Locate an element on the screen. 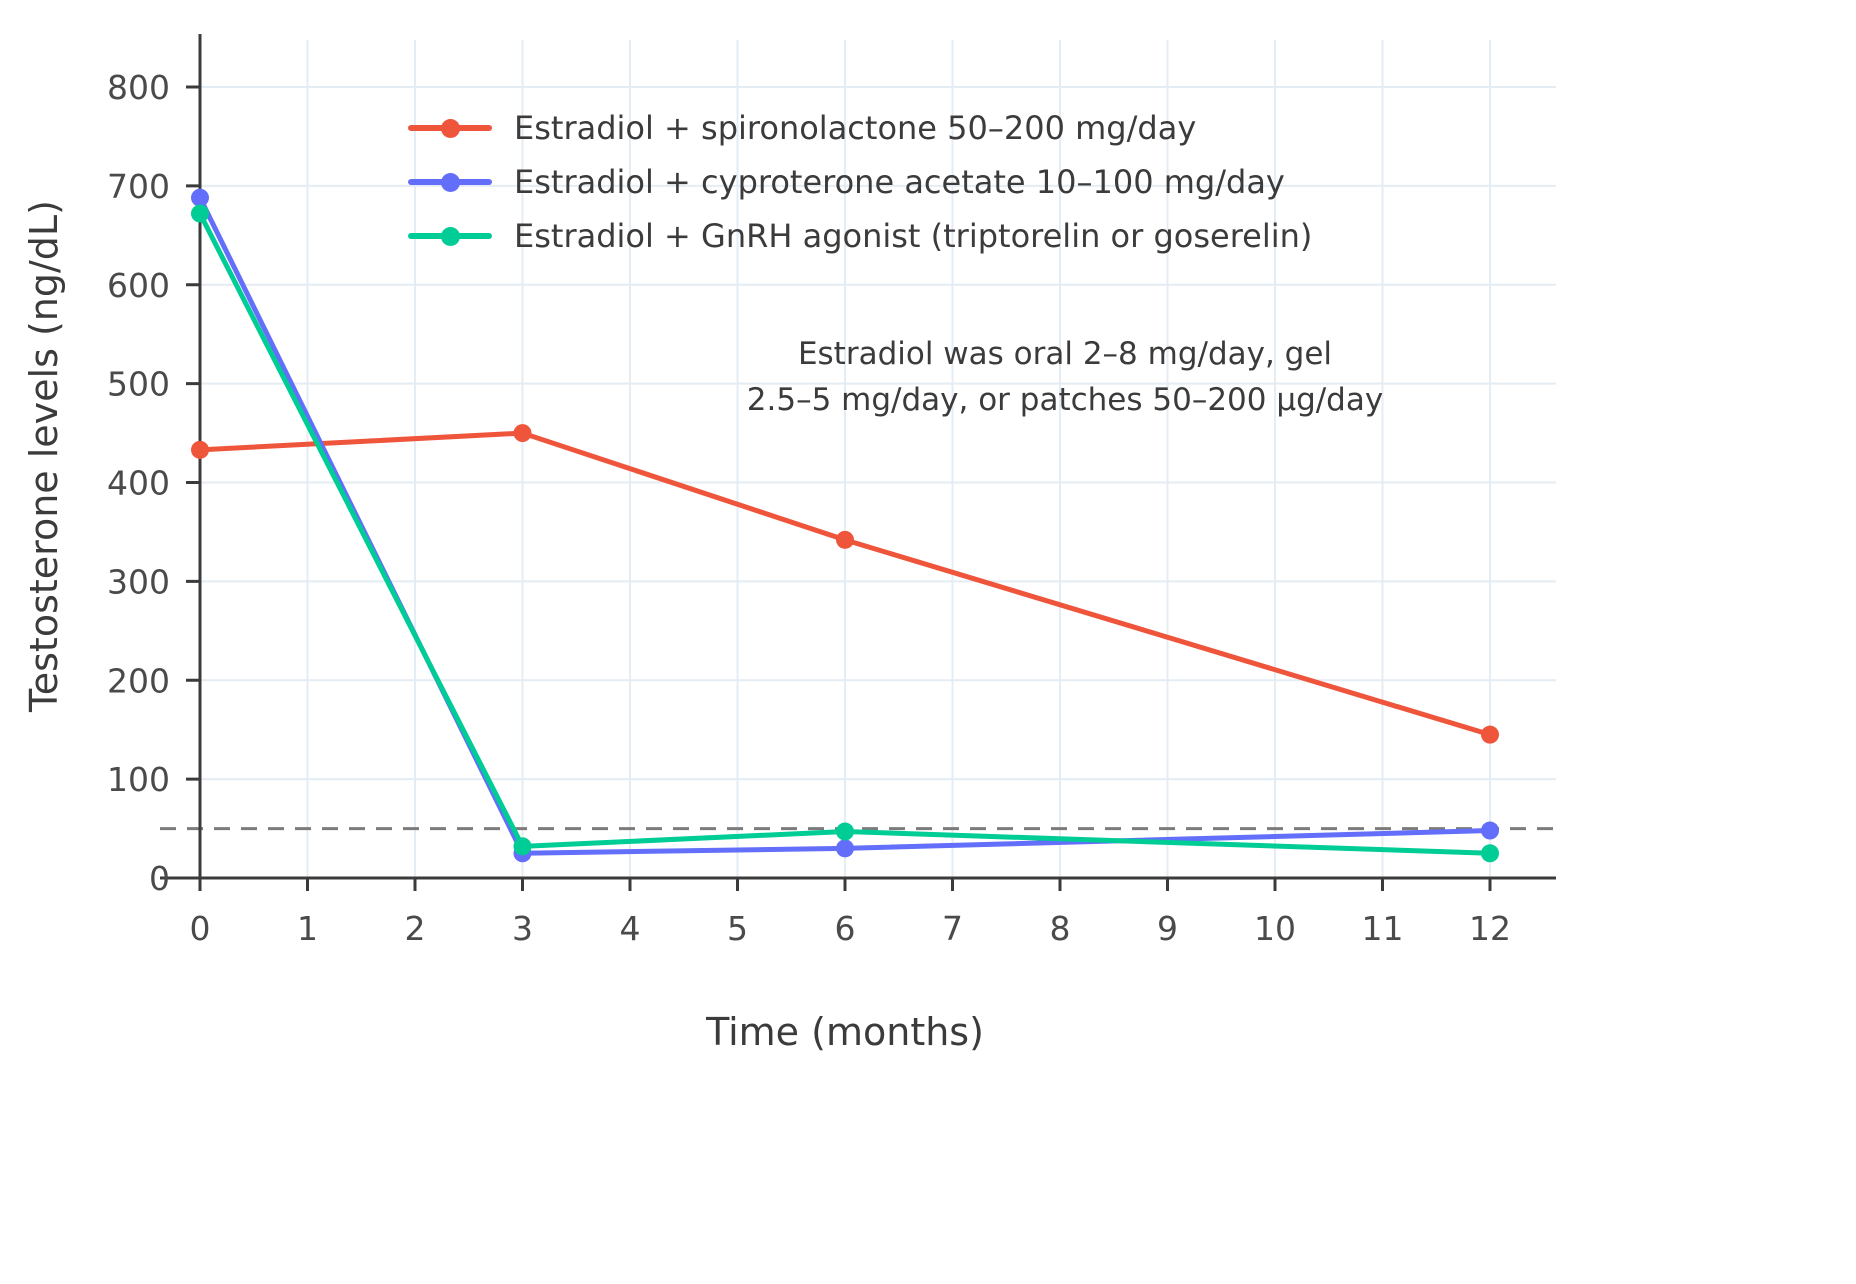 The image size is (1856, 1284). x-tick-label: 6 is located at coordinates (845, 928).